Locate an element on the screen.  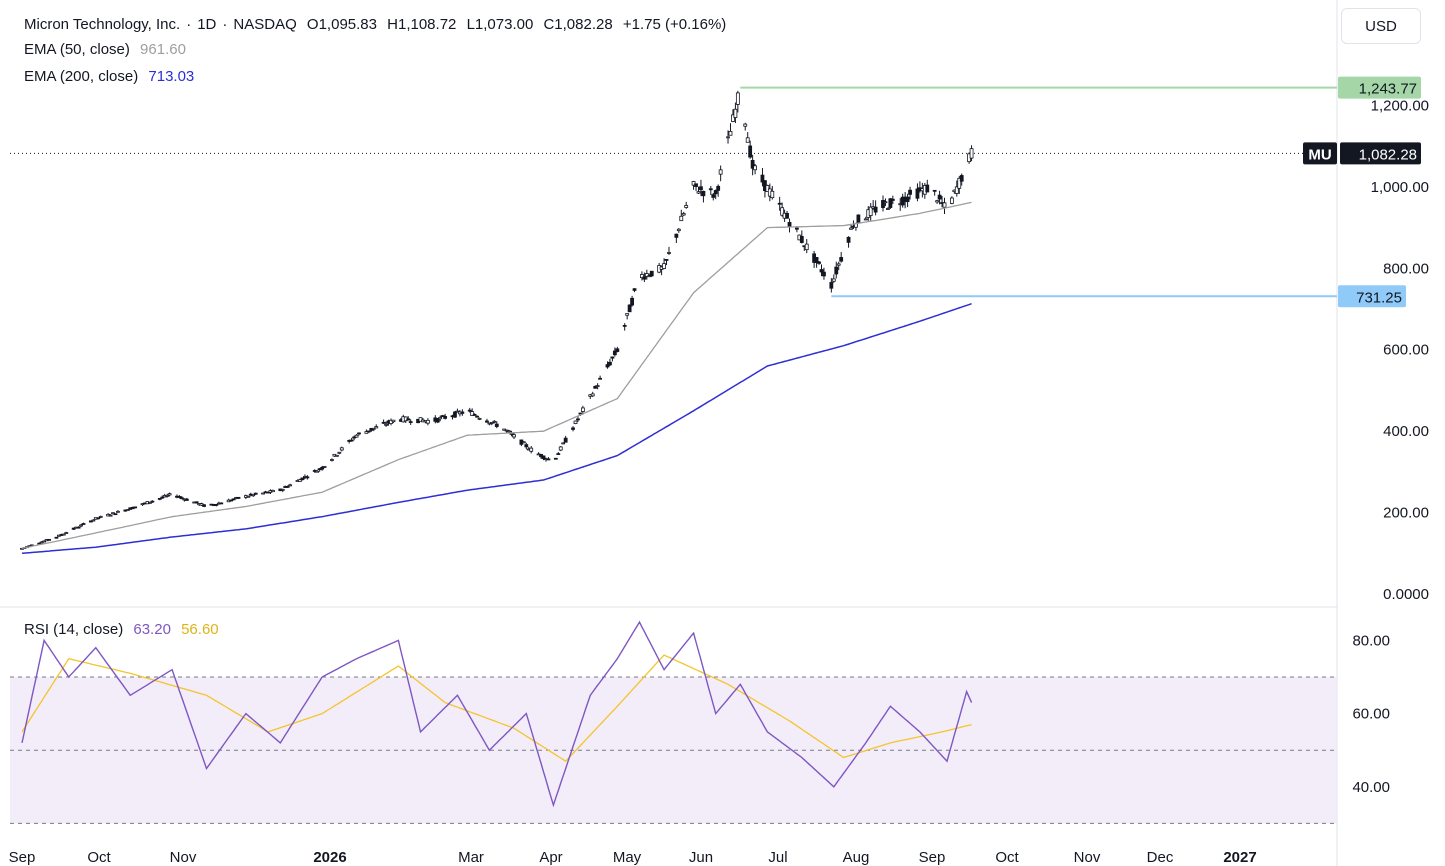
ema200-legend: EMA (200, close) 713.03 is located at coordinates (112, 77).